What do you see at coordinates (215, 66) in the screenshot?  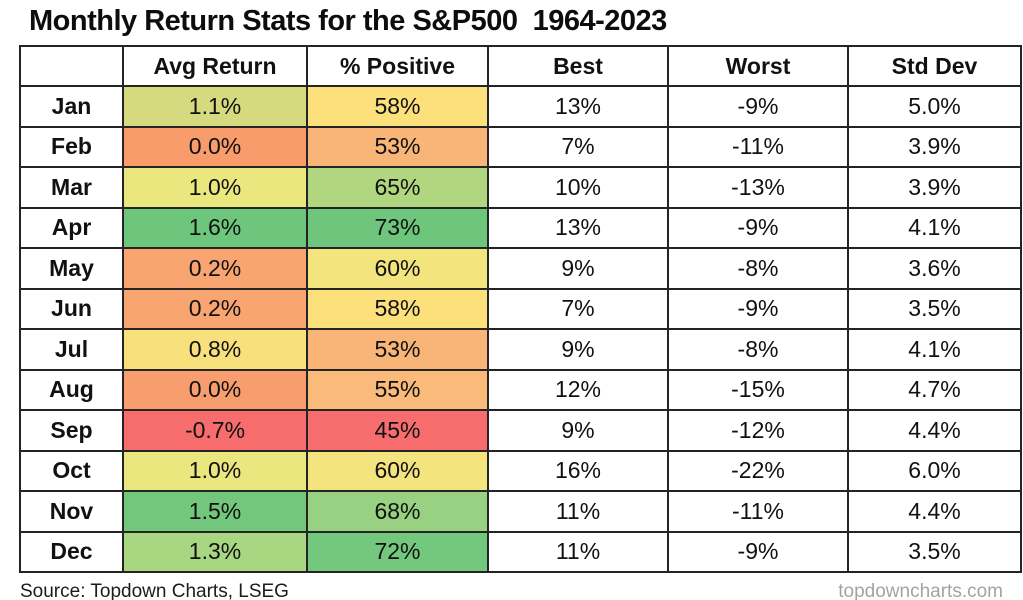 I see `header-avg-return: Avg Return` at bounding box center [215, 66].